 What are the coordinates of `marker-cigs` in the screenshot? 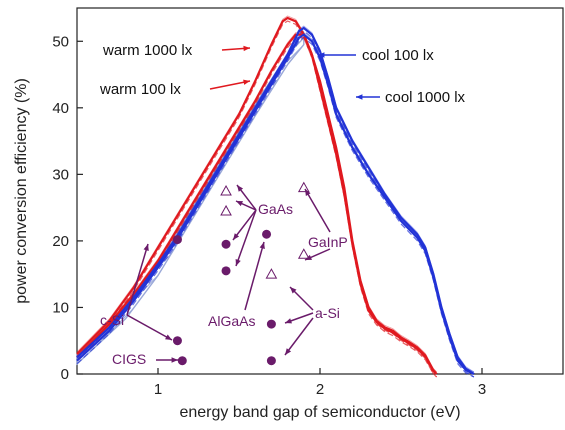 It's located at (182, 361).